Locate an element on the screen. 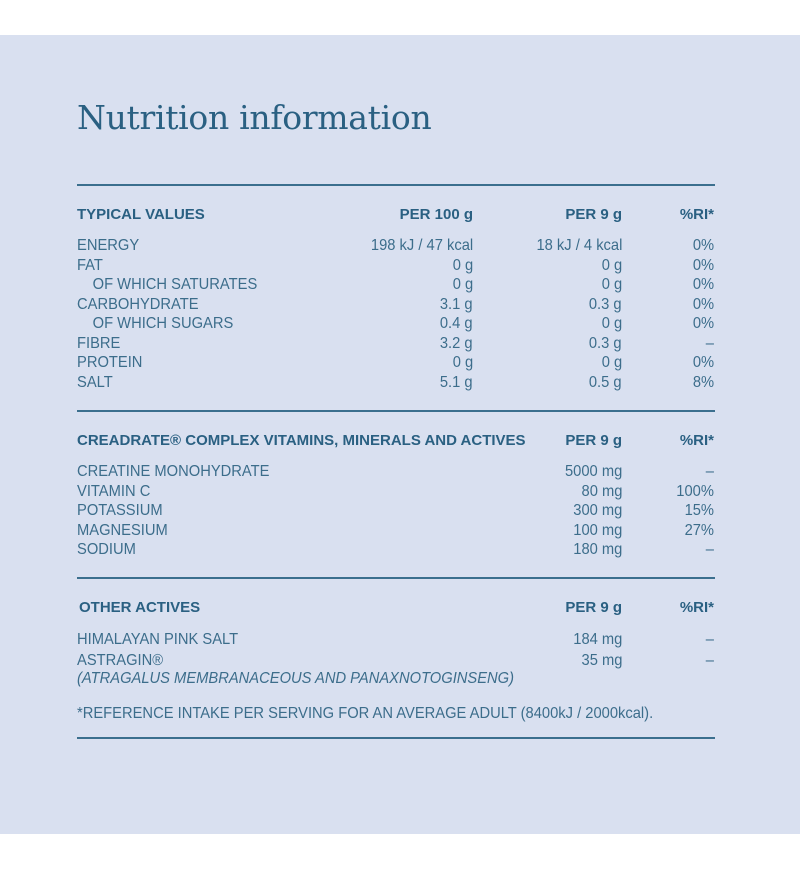 The image size is (800, 870). nutrient-name: ENERGY is located at coordinates (108, 245).